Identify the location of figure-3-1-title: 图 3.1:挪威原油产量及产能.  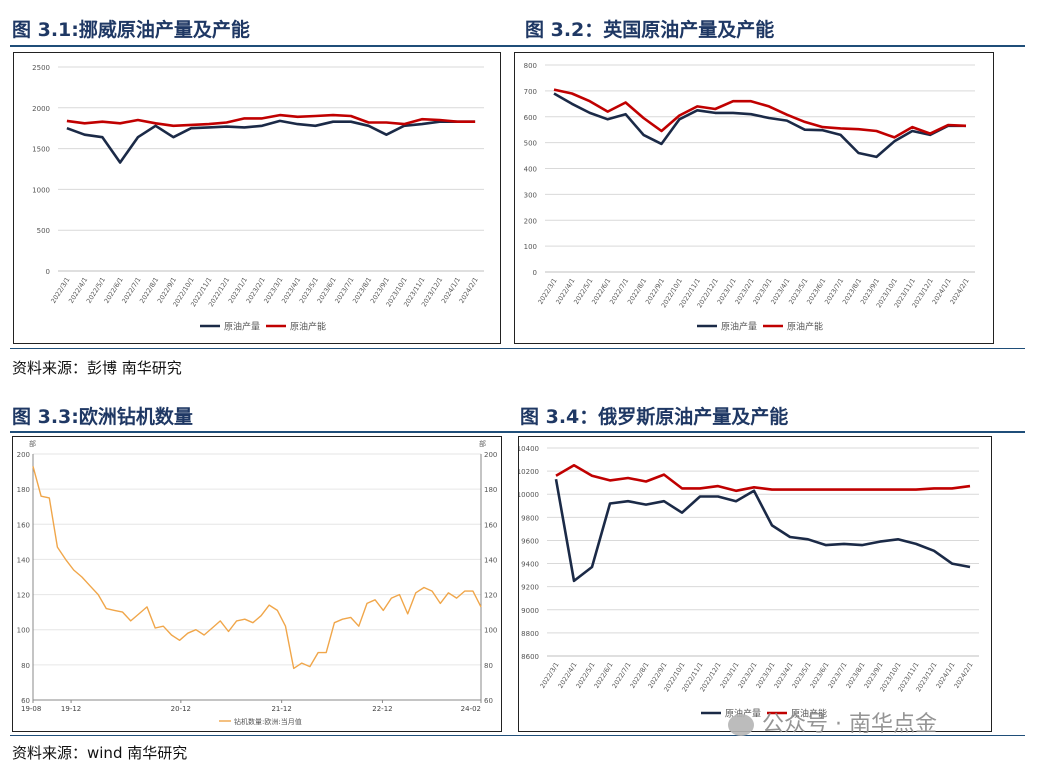
(131, 30).